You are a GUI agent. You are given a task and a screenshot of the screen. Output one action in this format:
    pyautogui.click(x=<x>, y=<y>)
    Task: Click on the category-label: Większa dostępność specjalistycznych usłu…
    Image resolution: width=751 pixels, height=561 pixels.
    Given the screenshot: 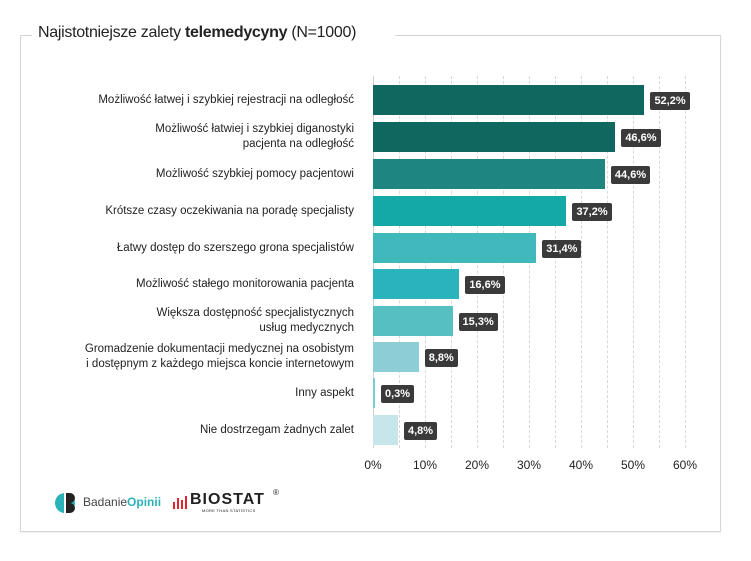 What is the action you would take?
    pyautogui.click(x=255, y=320)
    